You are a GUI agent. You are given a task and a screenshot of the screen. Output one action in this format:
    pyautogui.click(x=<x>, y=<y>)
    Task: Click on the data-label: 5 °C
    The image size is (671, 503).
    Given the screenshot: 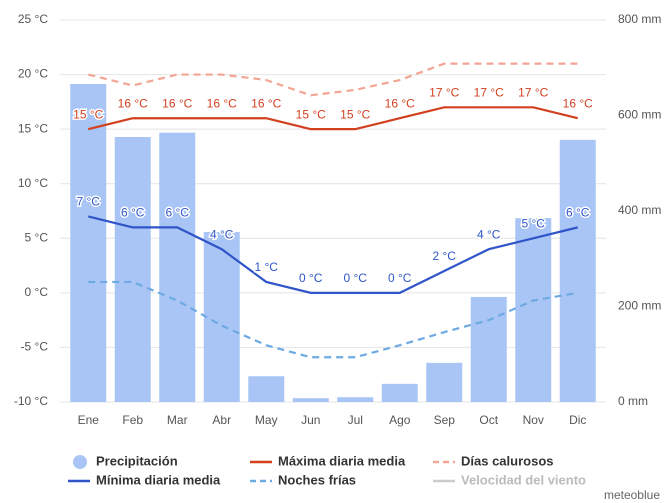 What is the action you would take?
    pyautogui.click(x=534, y=223)
    